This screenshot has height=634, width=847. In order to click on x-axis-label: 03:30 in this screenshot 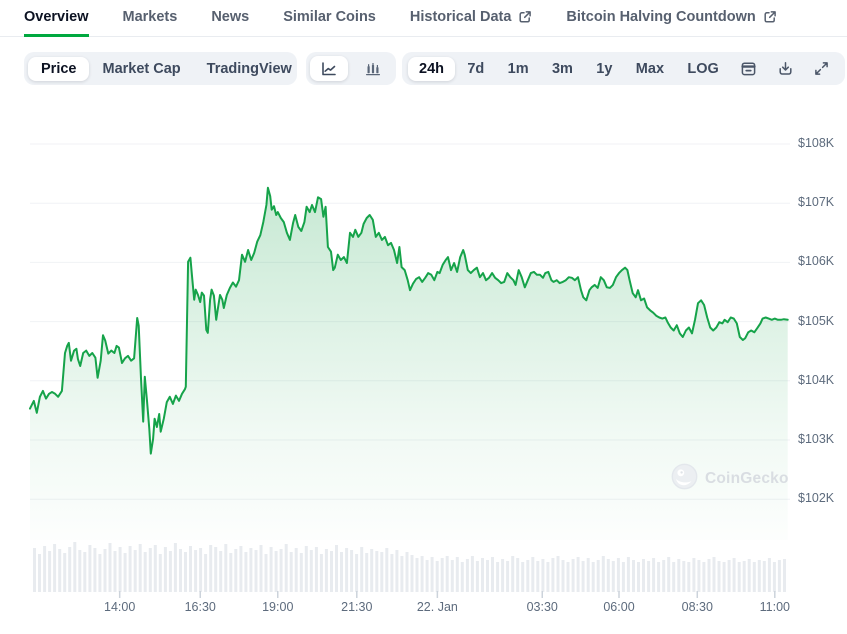, I will do `click(542, 607)`.